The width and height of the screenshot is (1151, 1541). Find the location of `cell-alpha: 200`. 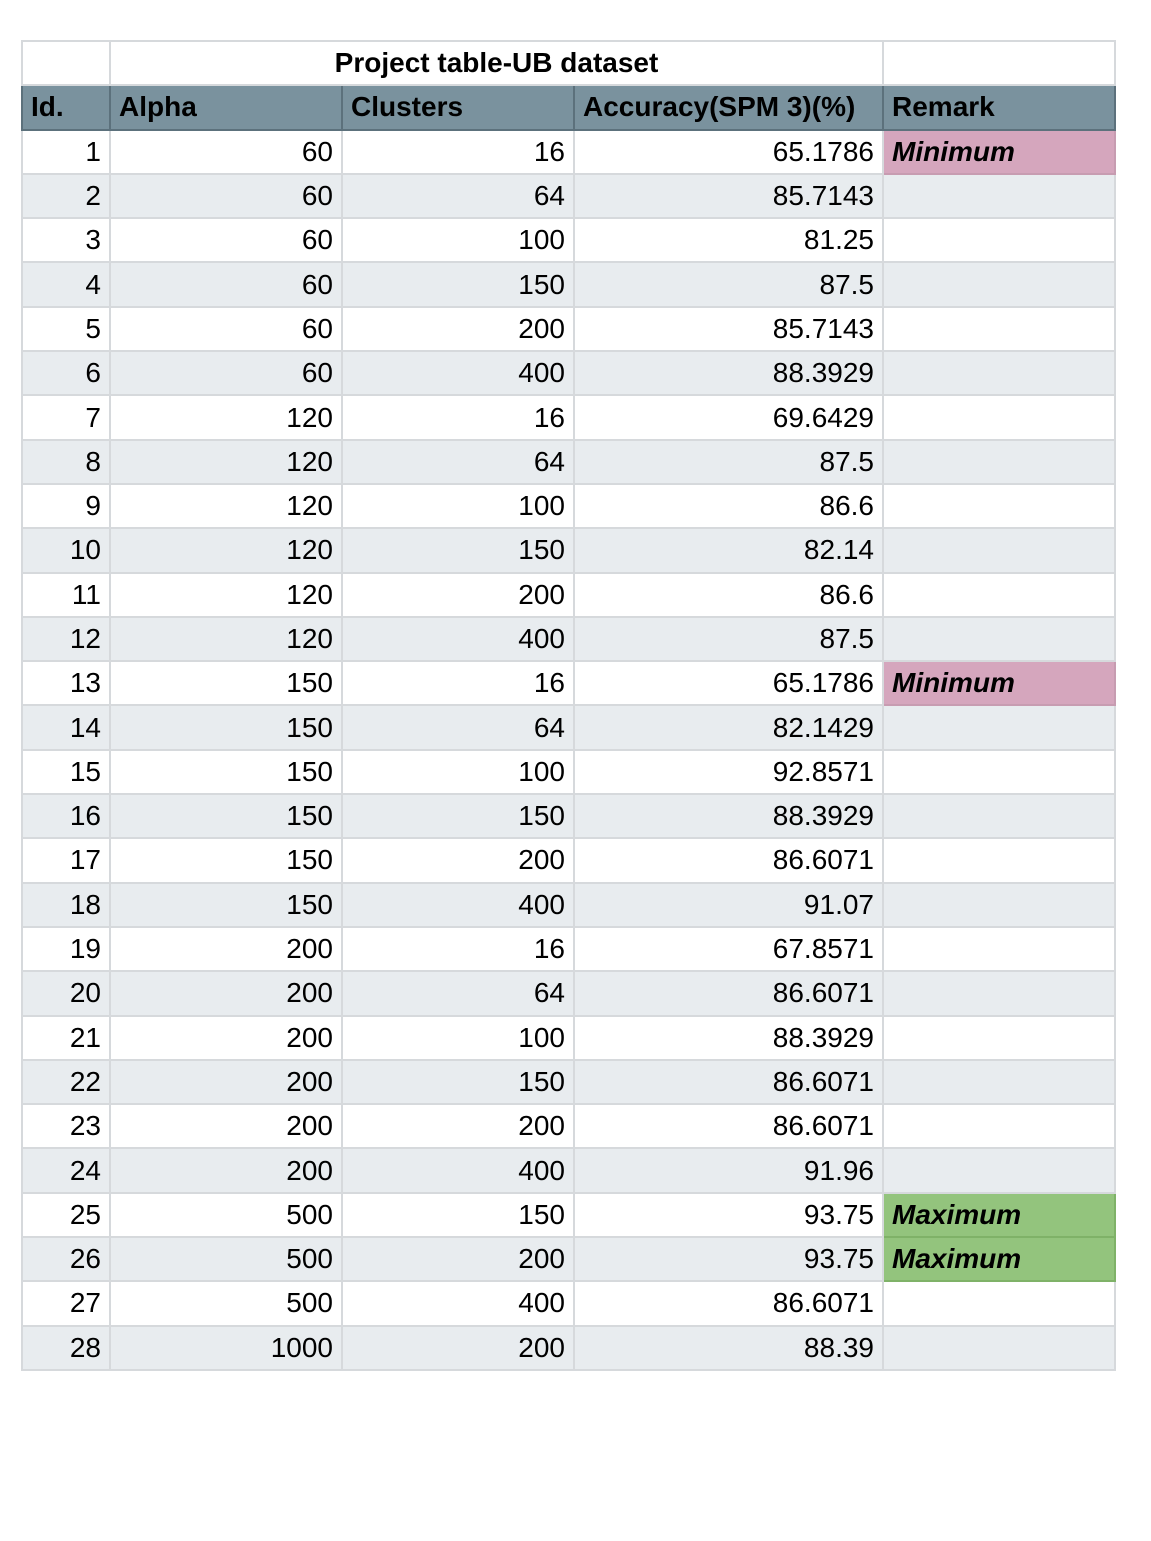

cell-alpha: 200 is located at coordinates (226, 993).